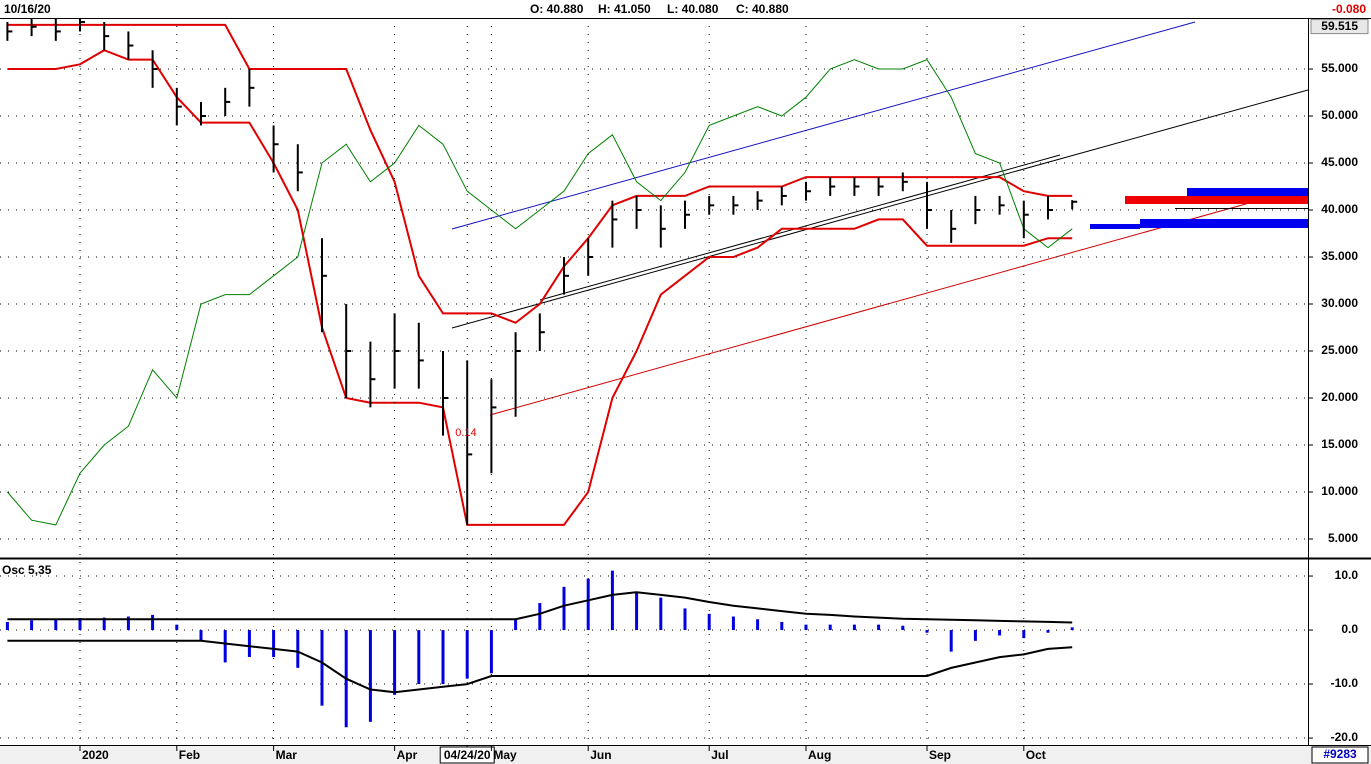  Describe the element at coordinates (762, 9) in the screenshot. I see `header-close: C: 40.880` at that location.